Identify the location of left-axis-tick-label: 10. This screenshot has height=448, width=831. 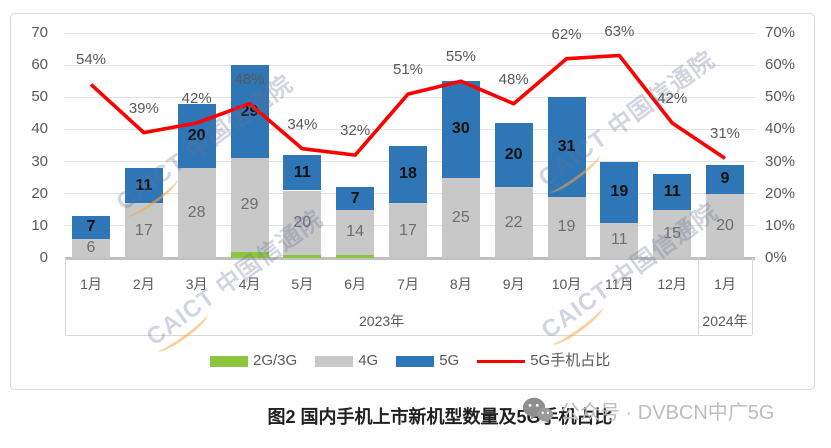
(39, 225).